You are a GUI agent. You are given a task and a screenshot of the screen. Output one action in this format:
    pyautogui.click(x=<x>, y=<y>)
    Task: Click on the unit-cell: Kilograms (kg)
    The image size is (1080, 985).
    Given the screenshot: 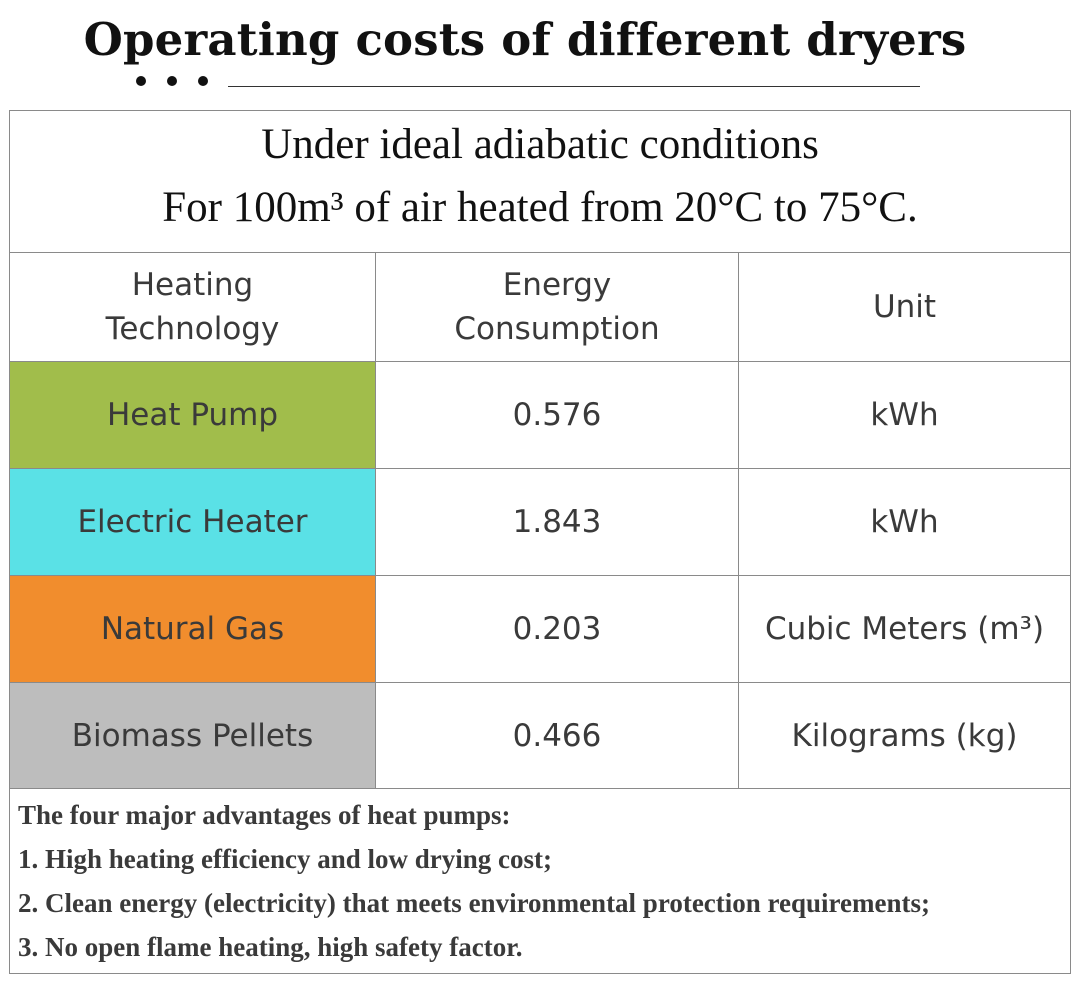 What is the action you would take?
    pyautogui.click(x=904, y=735)
    